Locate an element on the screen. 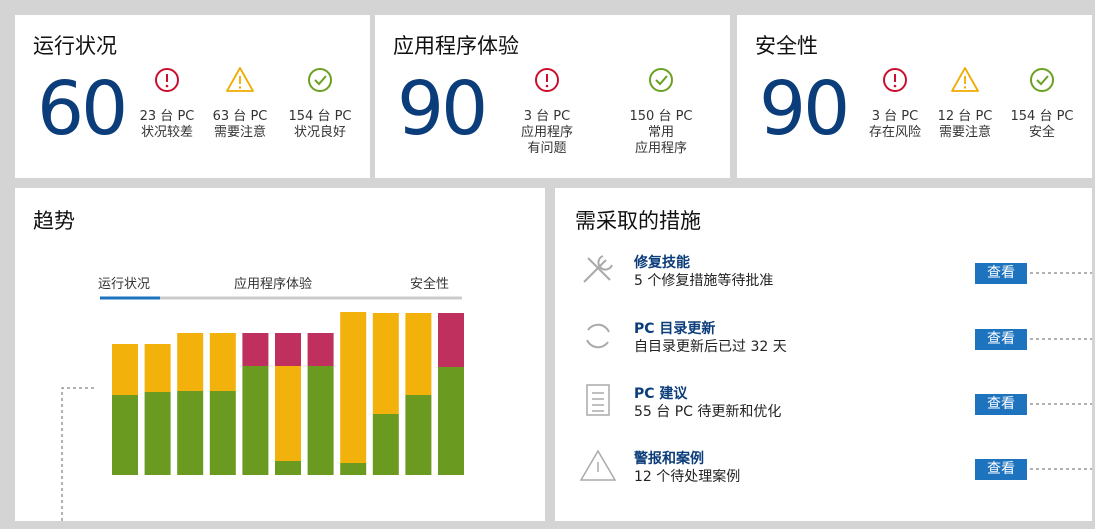 This screenshot has height=529, width=1095. action-subtitle: 55 台 PC 待更新和优化 is located at coordinates (708, 412).